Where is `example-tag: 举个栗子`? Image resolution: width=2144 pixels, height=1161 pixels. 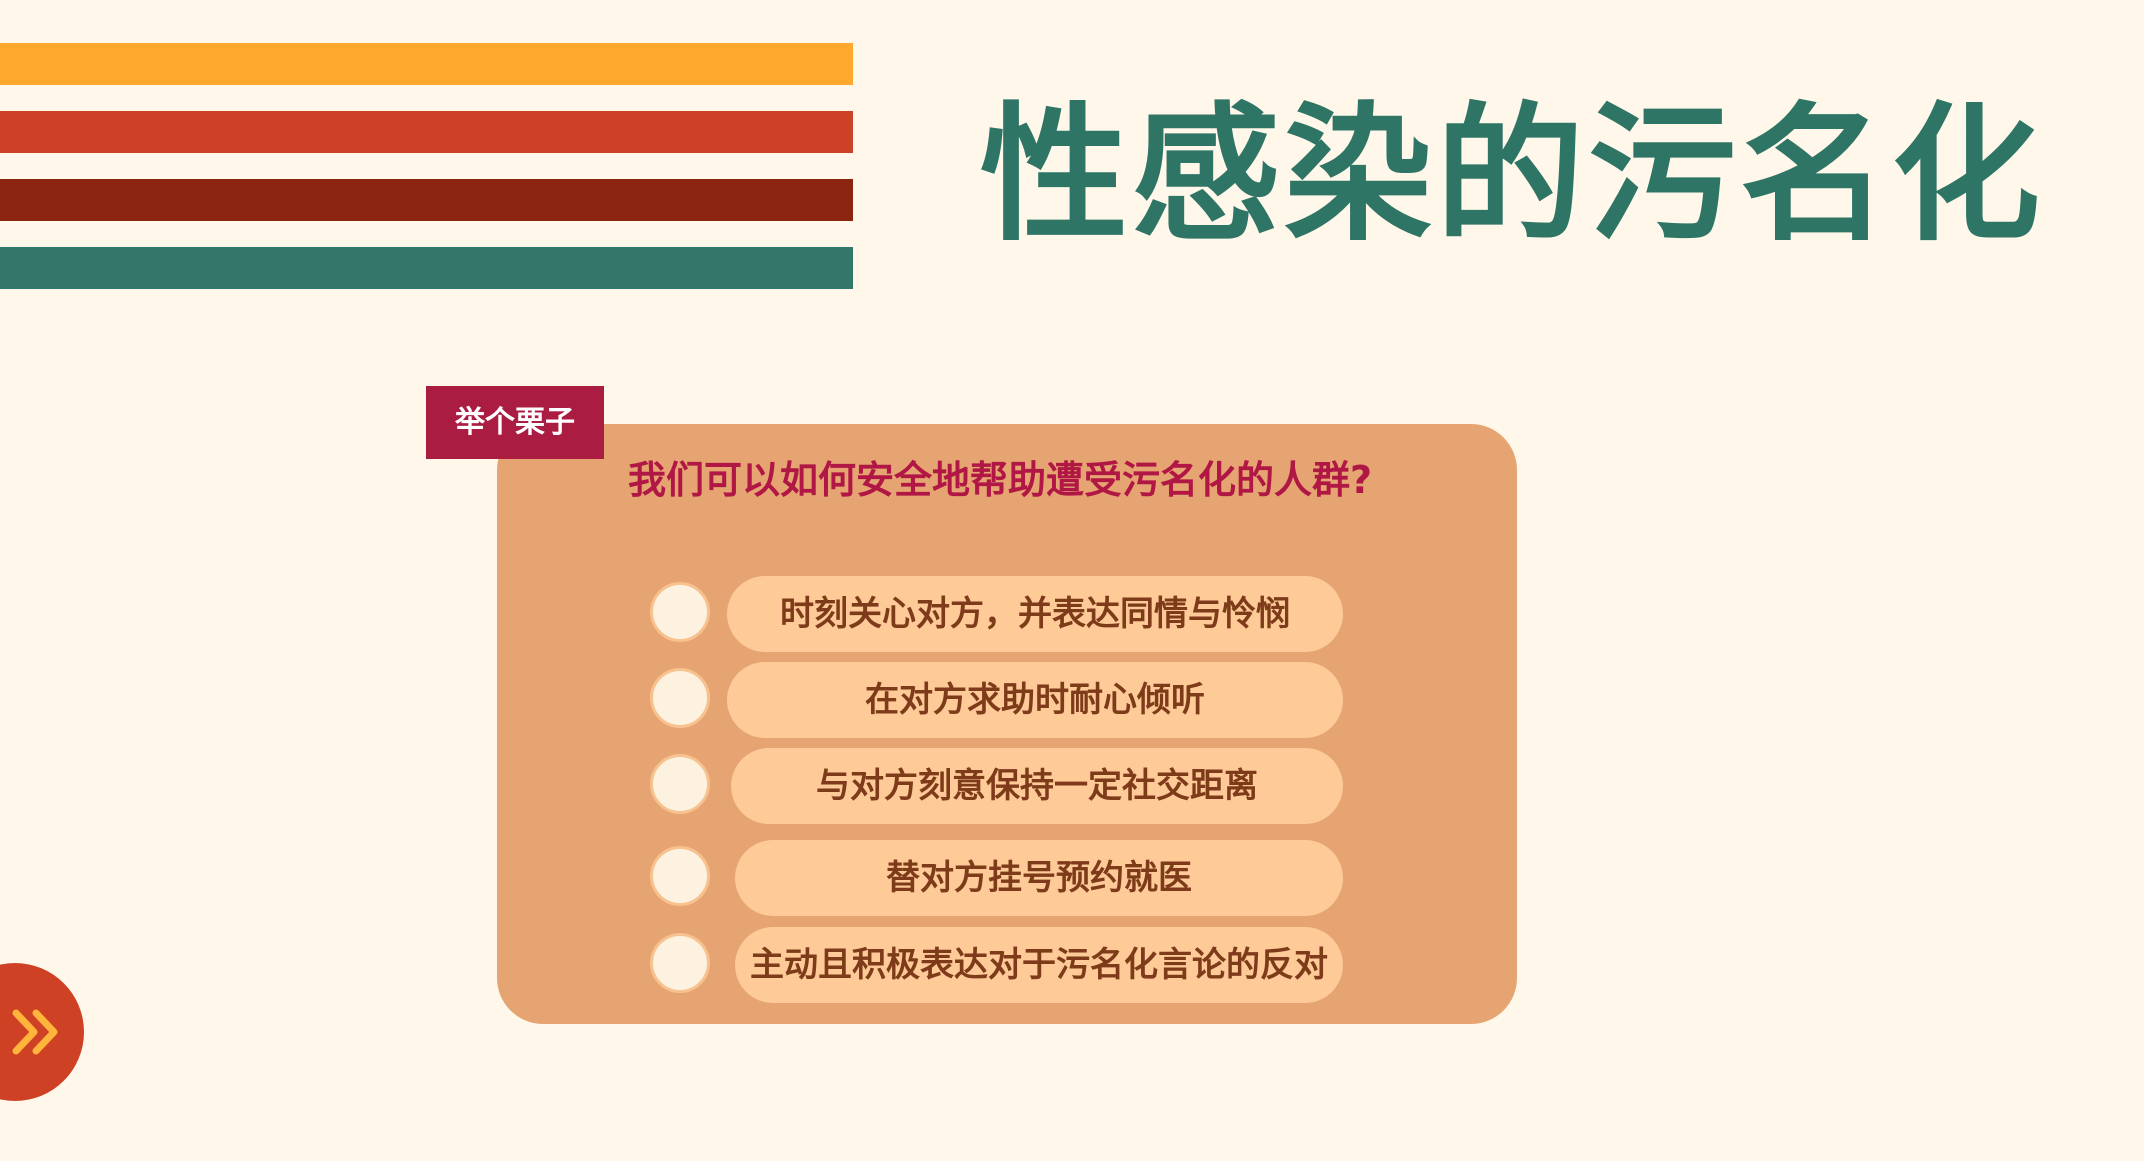
example-tag: 举个栗子 is located at coordinates (515, 422).